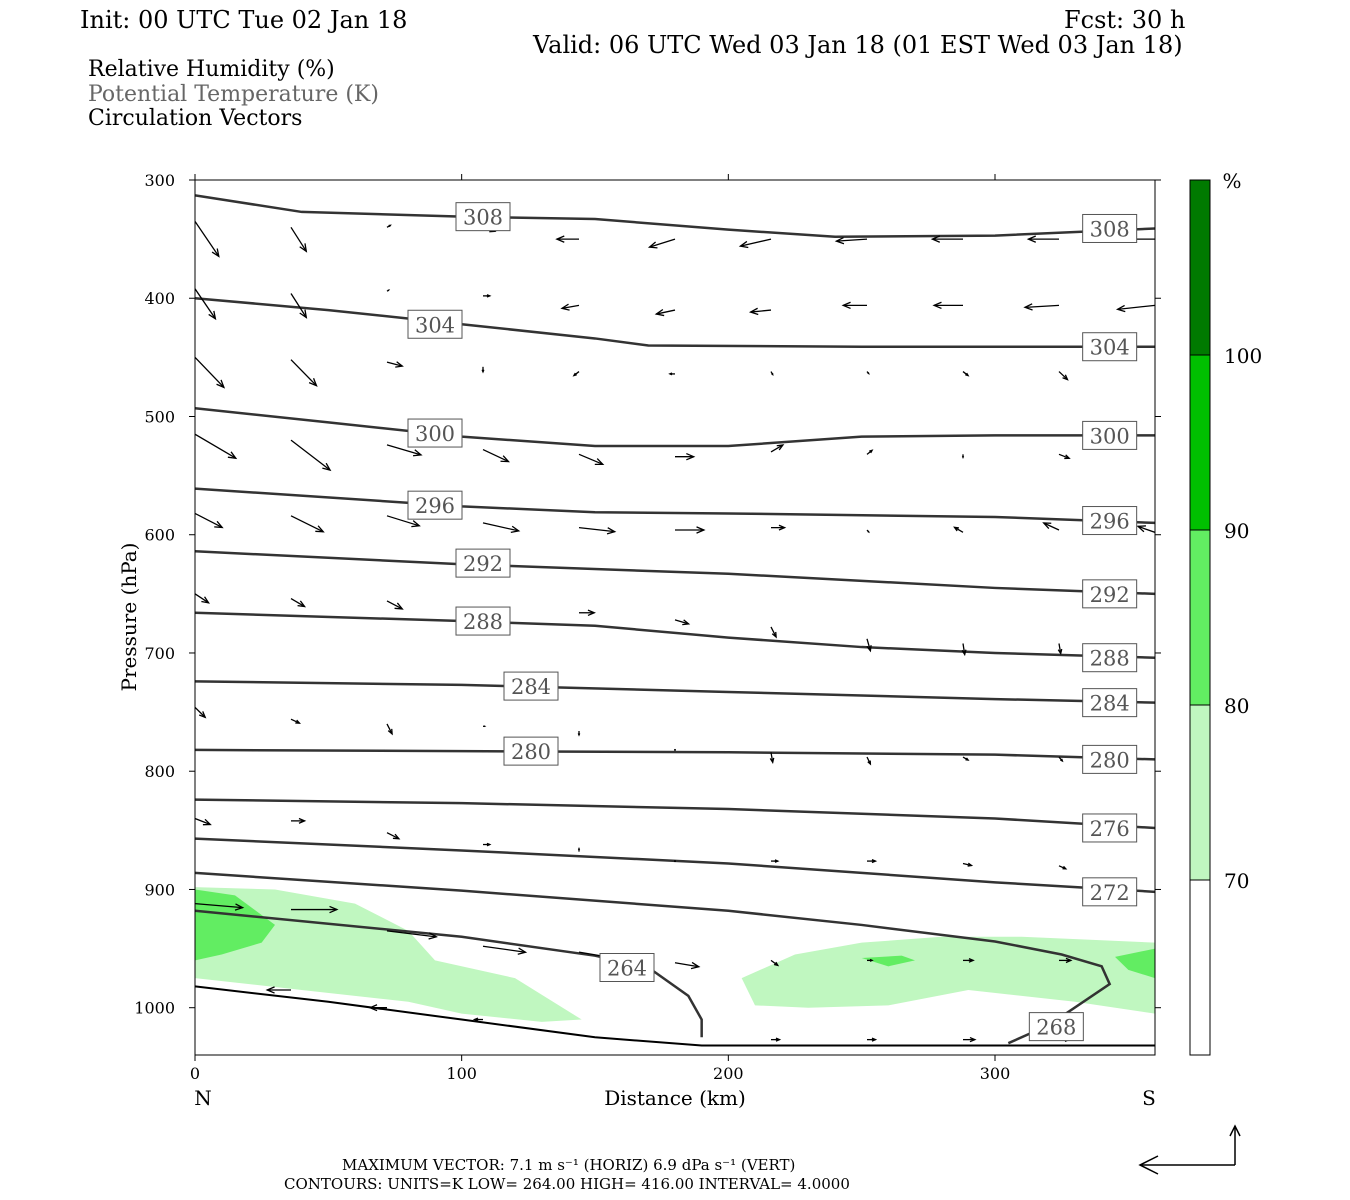  I want to click on contour-label: 264, so click(627, 969).